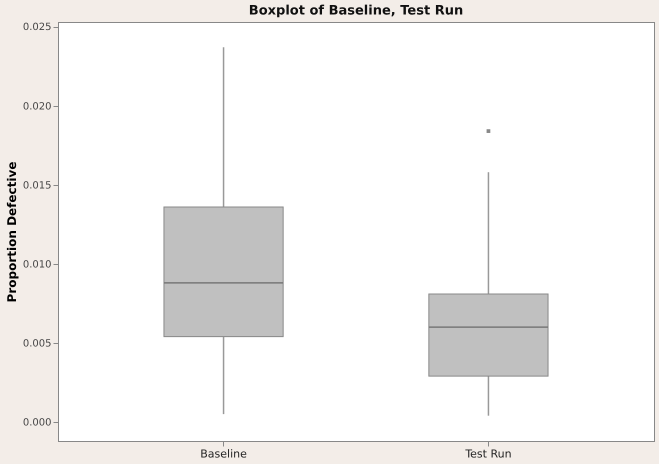  Describe the element at coordinates (11, 232) in the screenshot. I see `y-axis-title: Proportion Defective` at that location.